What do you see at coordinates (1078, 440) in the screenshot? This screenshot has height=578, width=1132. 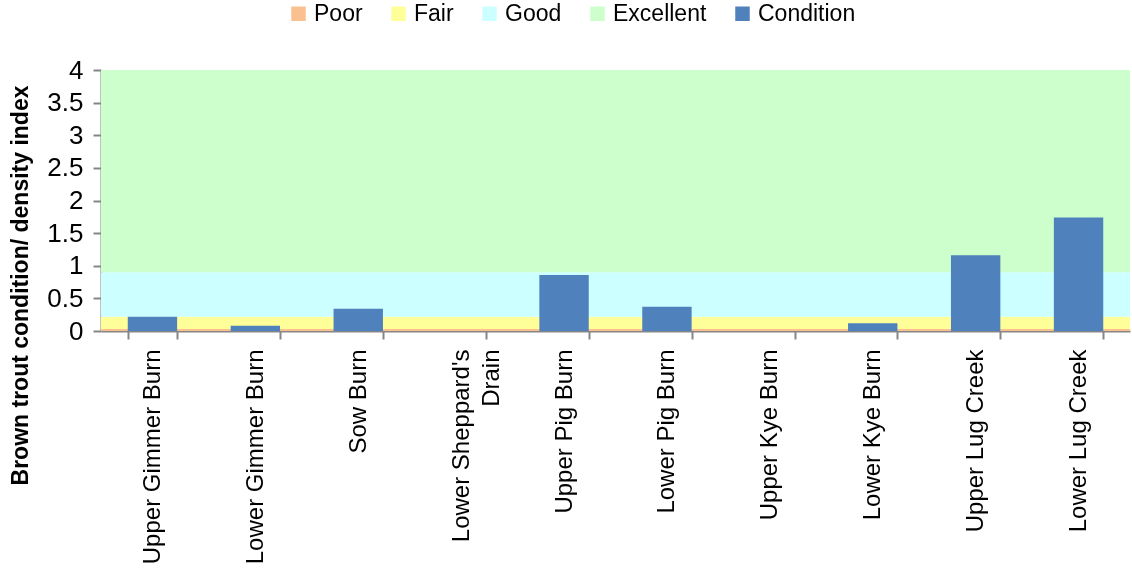 I see `x-tick-label: Lower Lug Creek` at bounding box center [1078, 440].